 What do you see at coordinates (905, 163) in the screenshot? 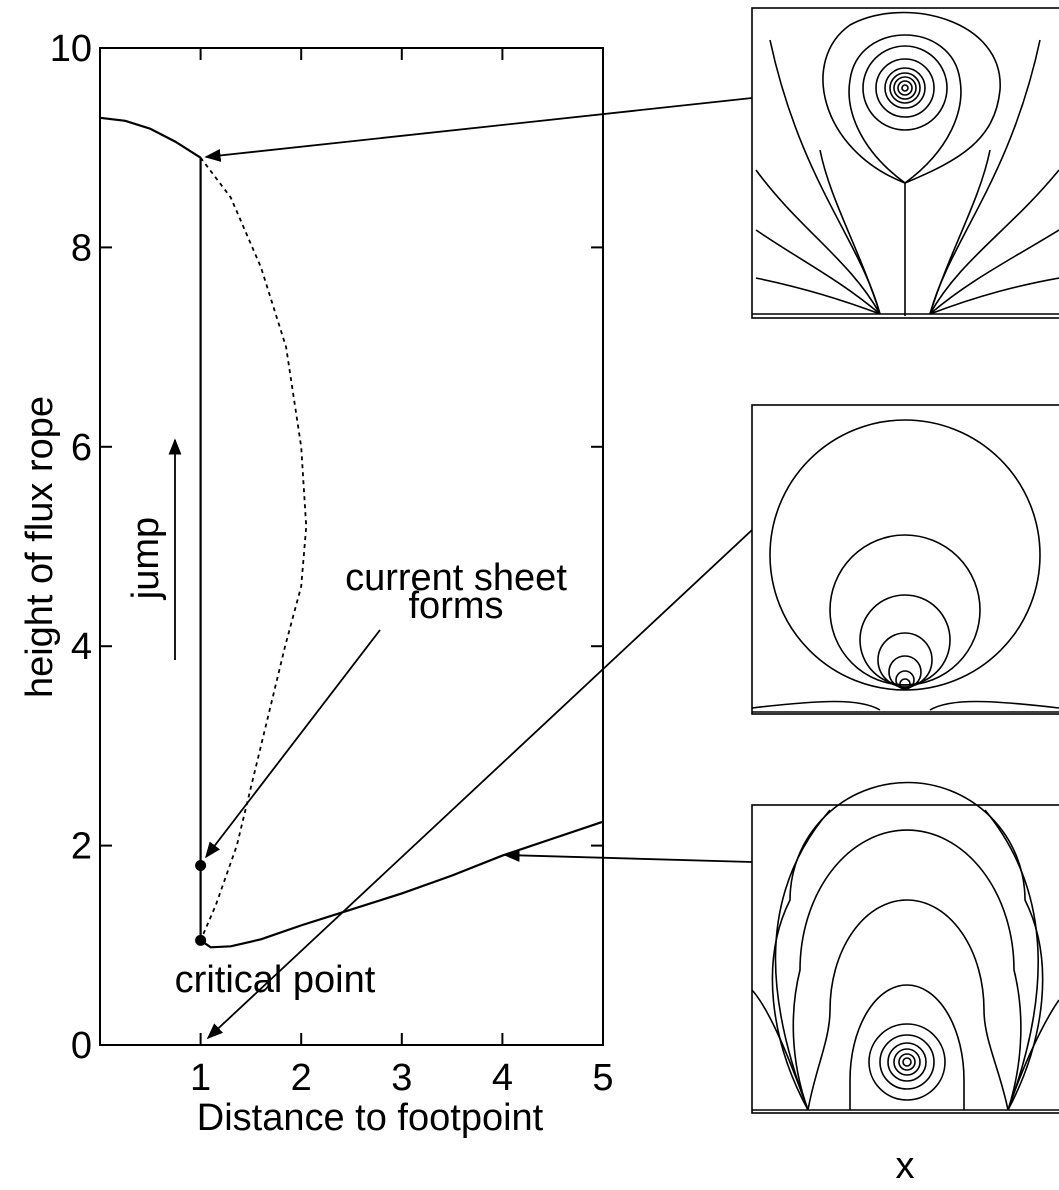
I see `panel-top` at bounding box center [905, 163].